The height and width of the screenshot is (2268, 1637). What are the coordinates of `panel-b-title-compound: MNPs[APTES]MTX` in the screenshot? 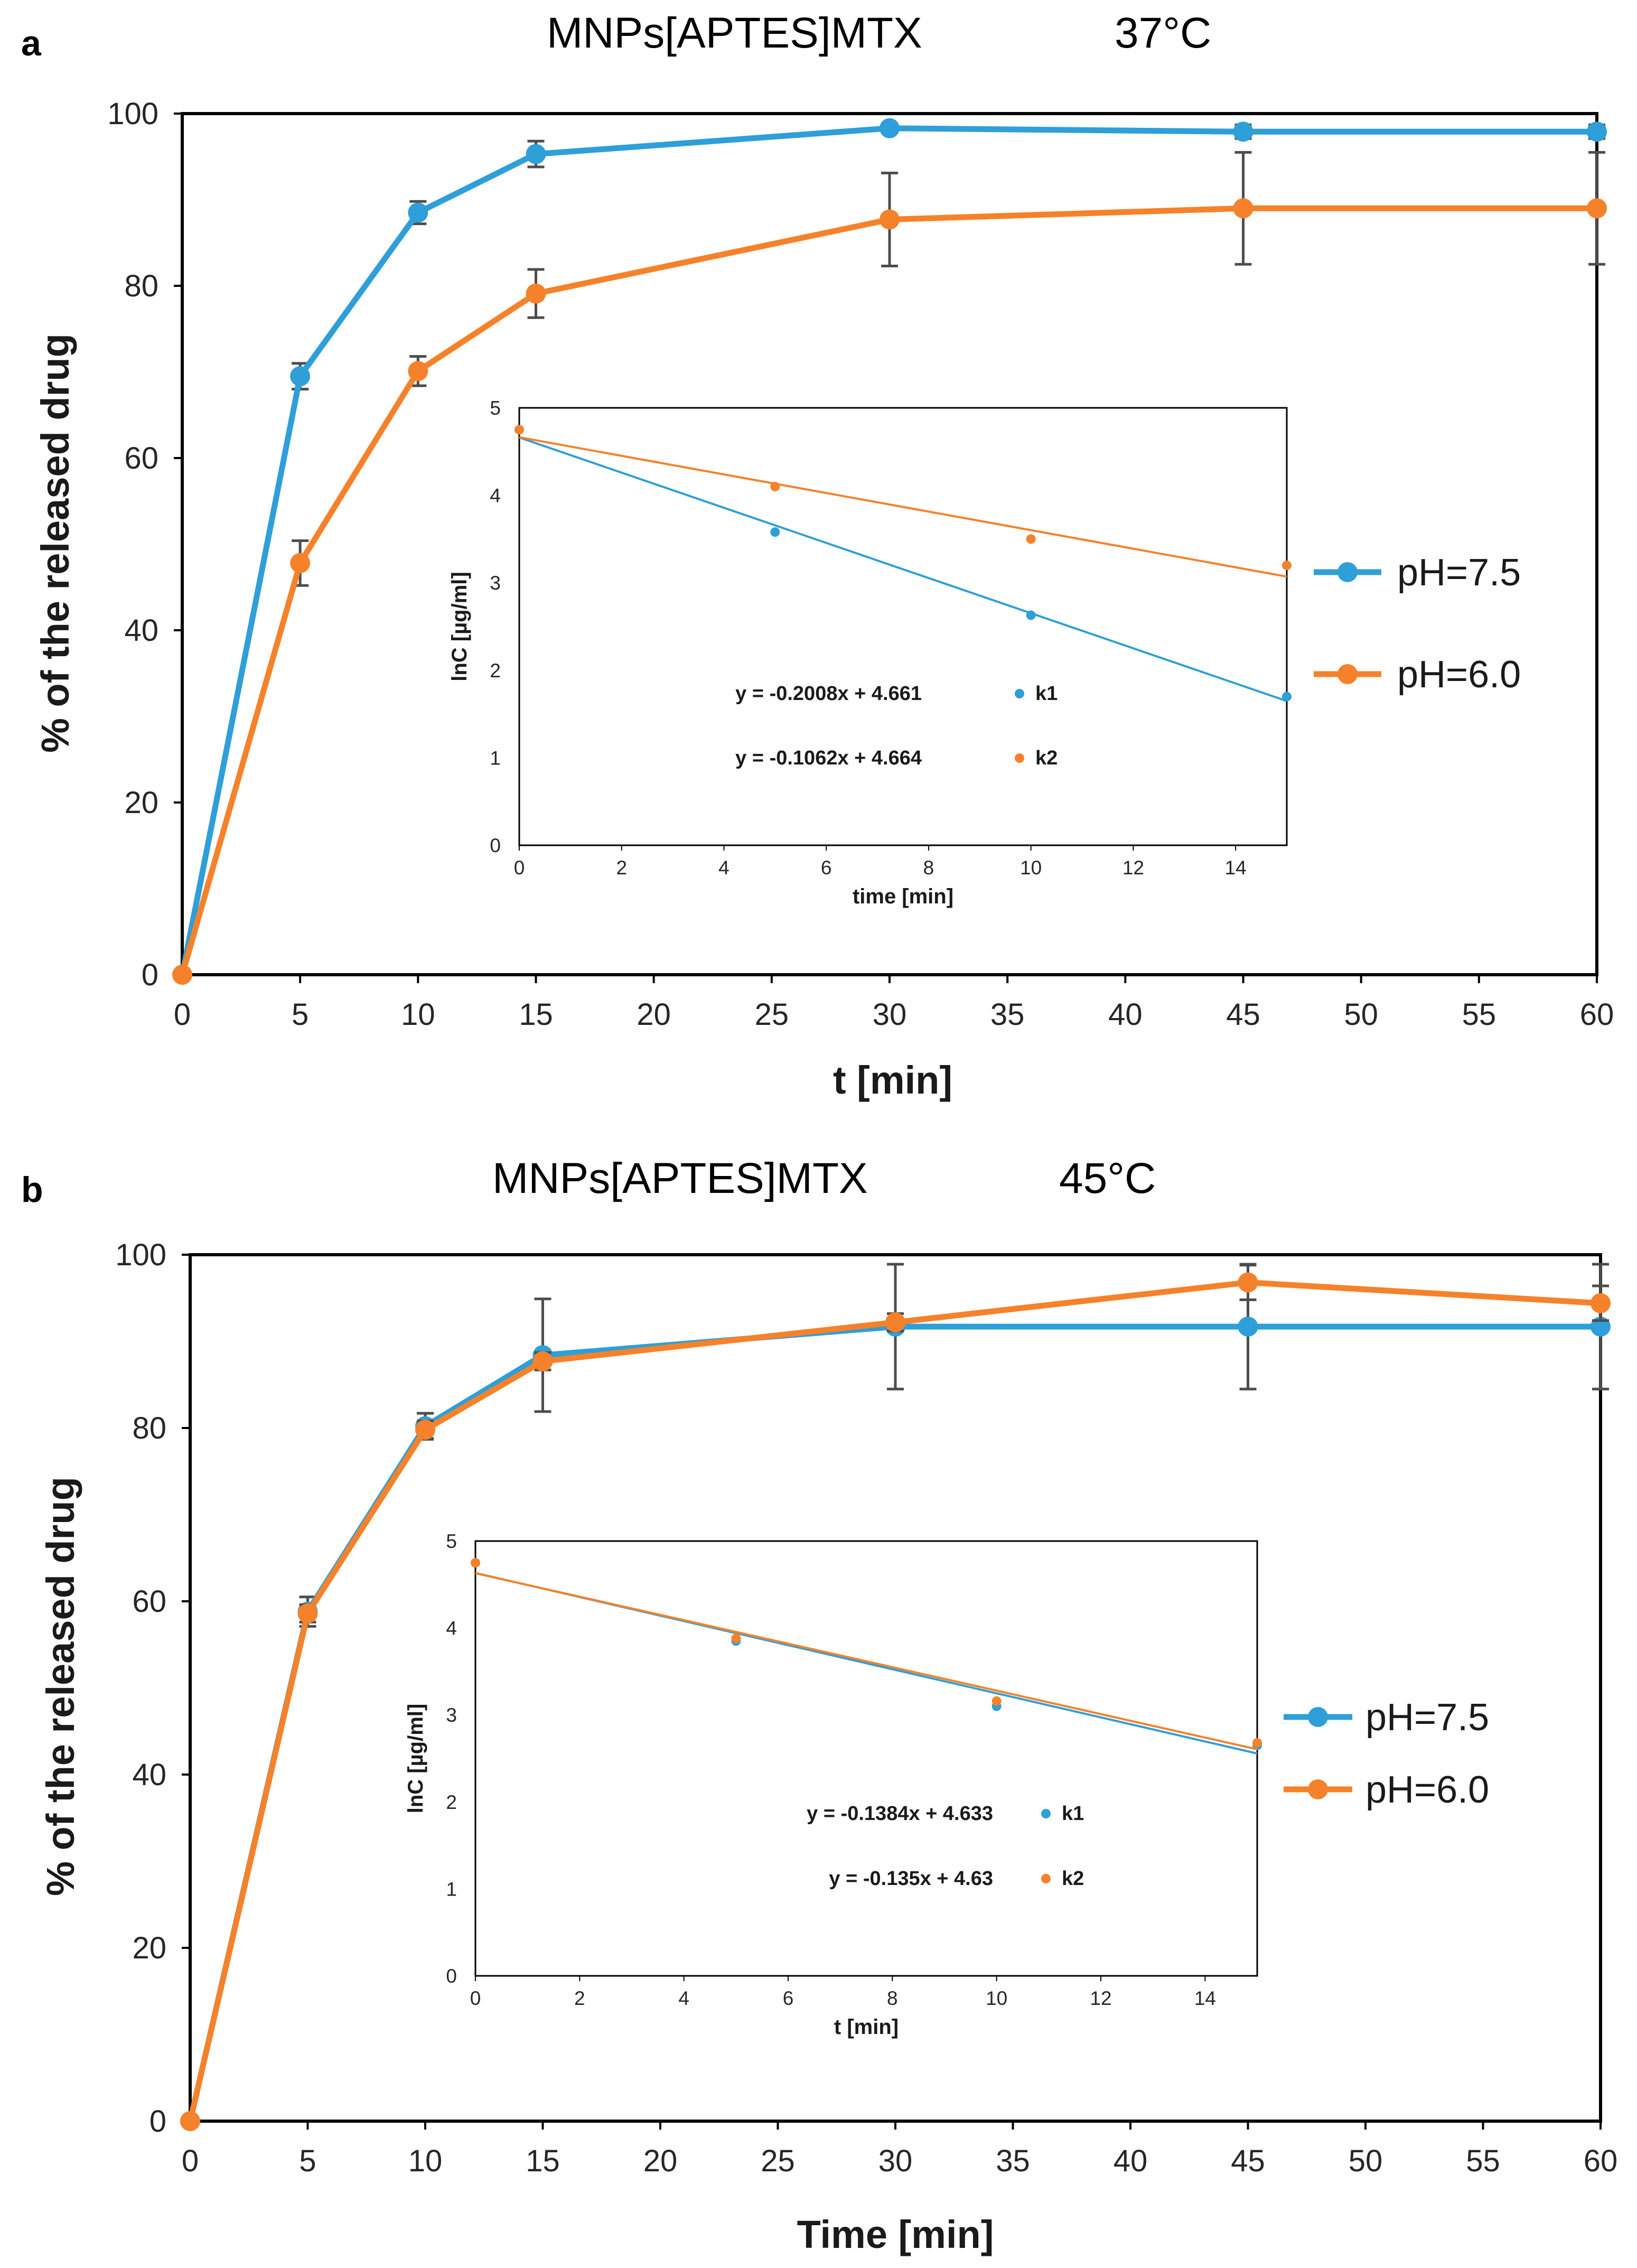 It's located at (680, 1178).